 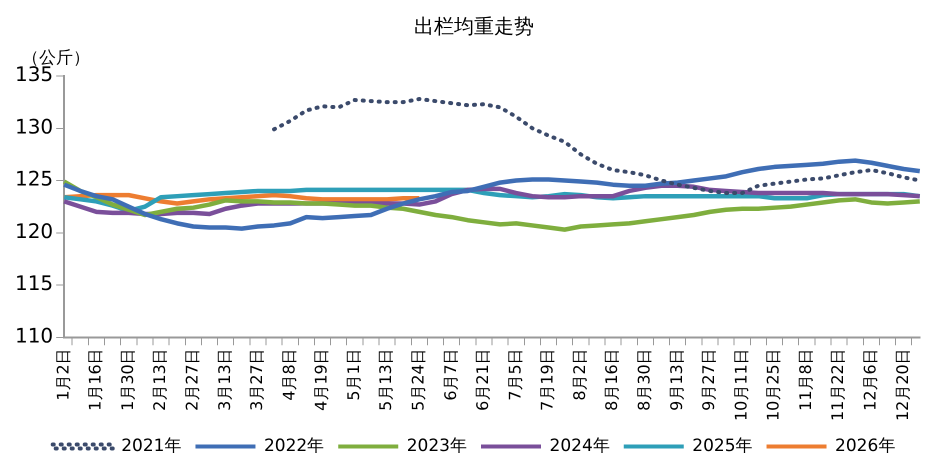 What do you see at coordinates (902, 384) in the screenshot?
I see `x-tick-label: 12月20日` at bounding box center [902, 384].